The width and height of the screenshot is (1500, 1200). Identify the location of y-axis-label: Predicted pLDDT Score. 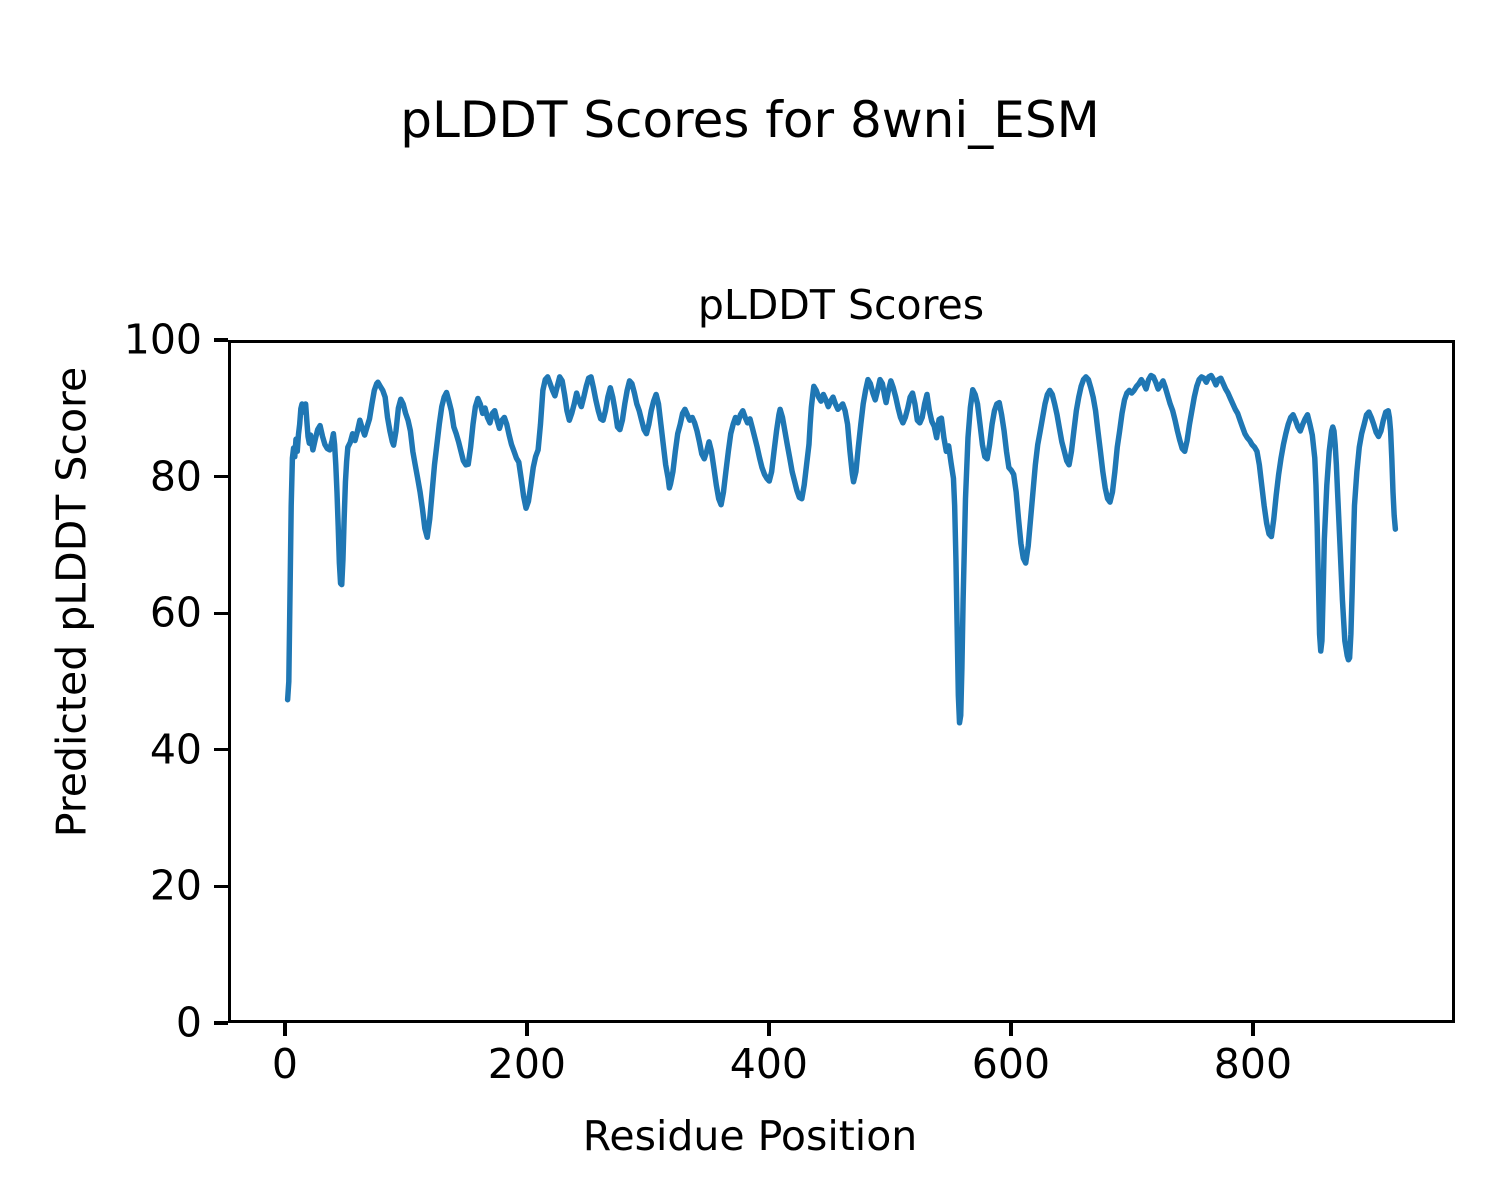
(71, 602).